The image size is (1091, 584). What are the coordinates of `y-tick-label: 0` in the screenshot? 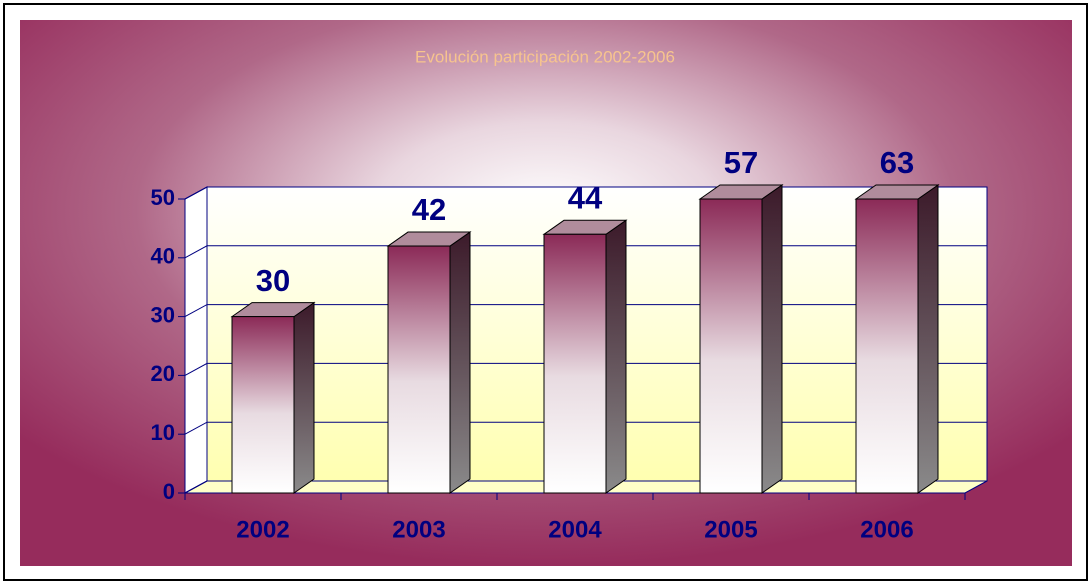 It's located at (169, 491).